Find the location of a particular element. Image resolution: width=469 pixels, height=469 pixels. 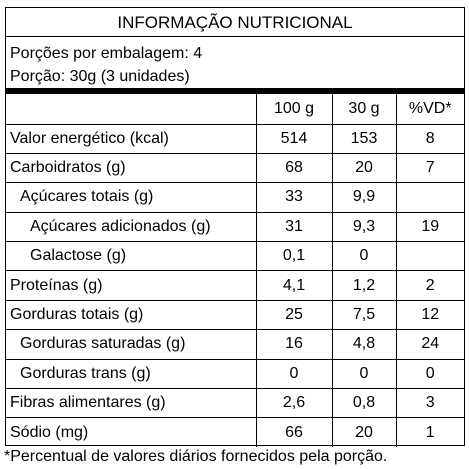

nutrient-name: Gorduras trans (g) is located at coordinates (131, 374).